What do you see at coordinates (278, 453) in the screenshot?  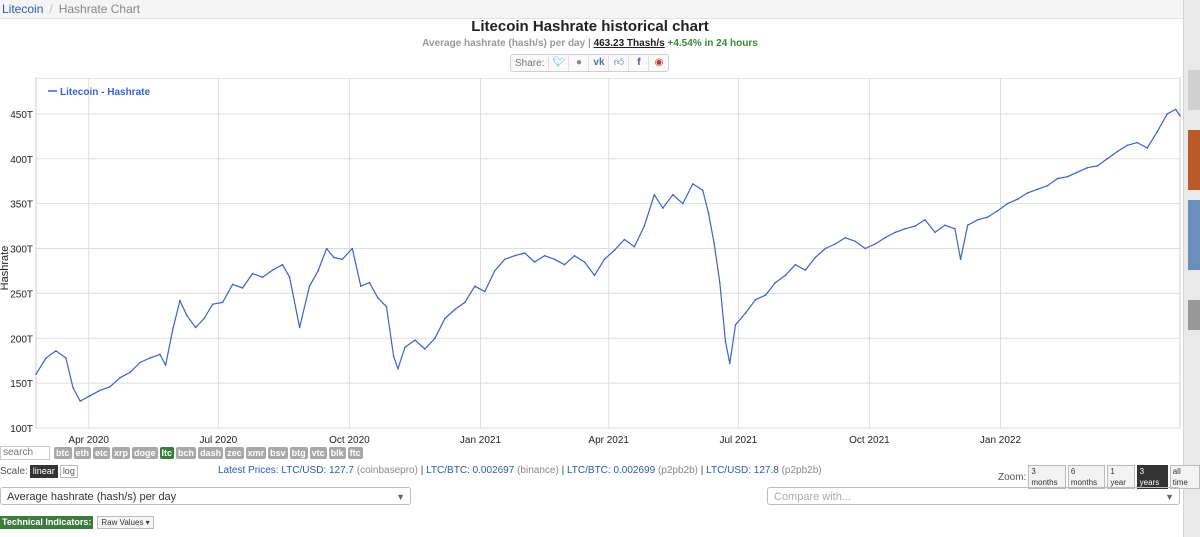 I see `coin-button-bsv: bsv` at bounding box center [278, 453].